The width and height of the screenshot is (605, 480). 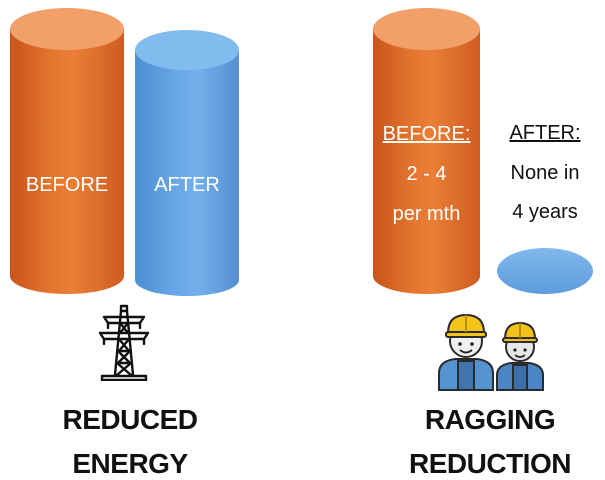 I want to click on ragging-caption-line1: RAGGING, so click(x=490, y=419).